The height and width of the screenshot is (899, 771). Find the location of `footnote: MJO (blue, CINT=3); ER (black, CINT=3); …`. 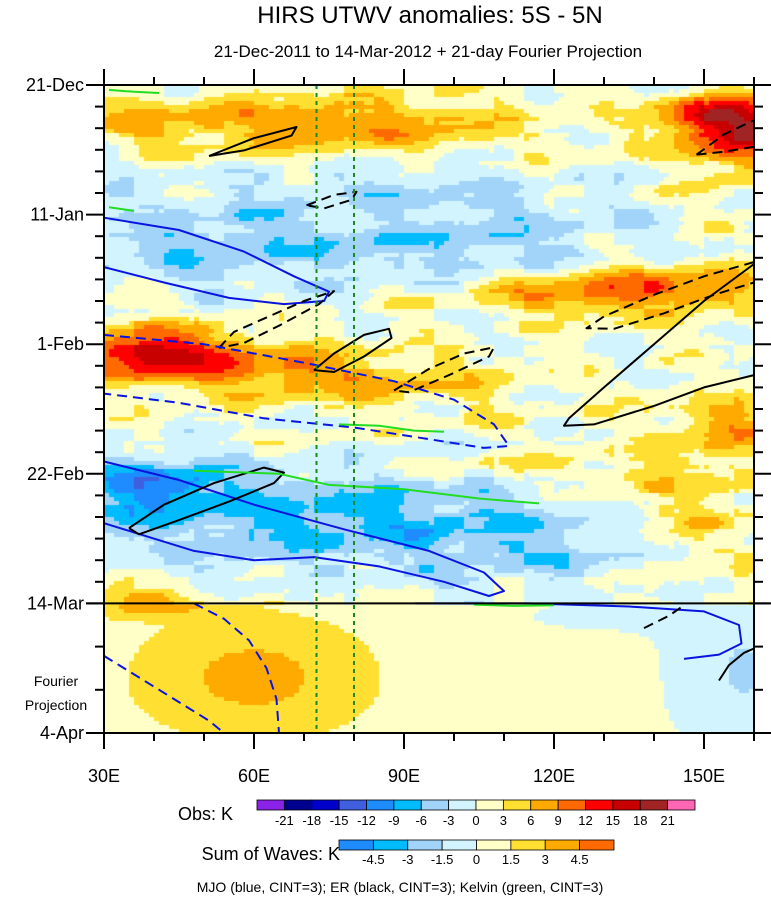

footnote: MJO (blue, CINT=3); ER (black, CINT=3); … is located at coordinates (400, 887).